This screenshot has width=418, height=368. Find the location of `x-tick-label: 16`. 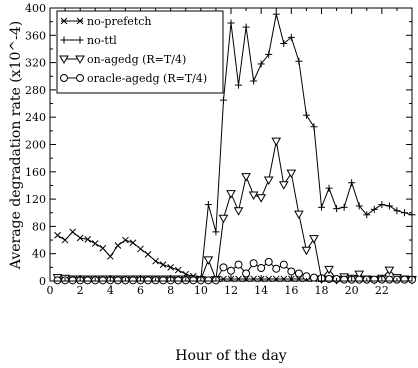

x-tick-label: 16 is located at coordinates (291, 290).